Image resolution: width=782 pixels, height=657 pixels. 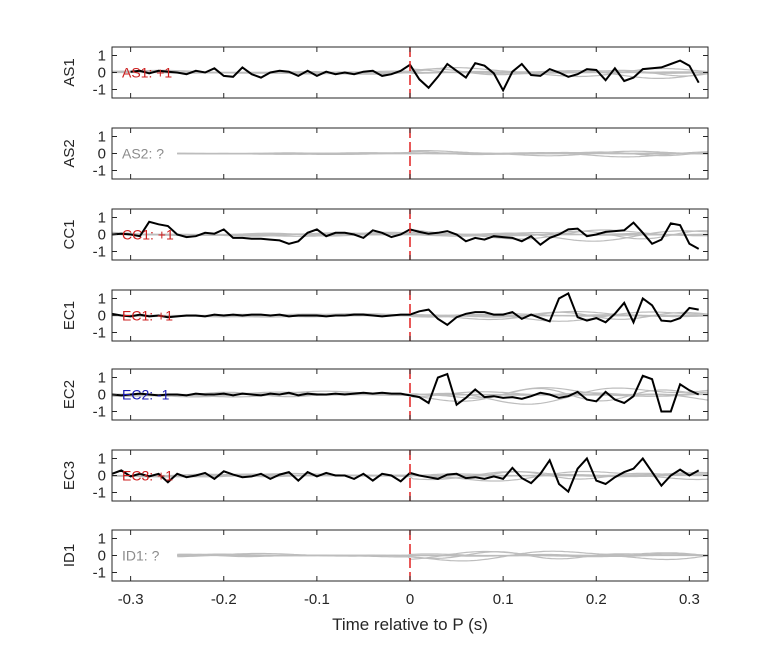 I want to click on panel-ylabel: AS1, so click(x=69, y=72).